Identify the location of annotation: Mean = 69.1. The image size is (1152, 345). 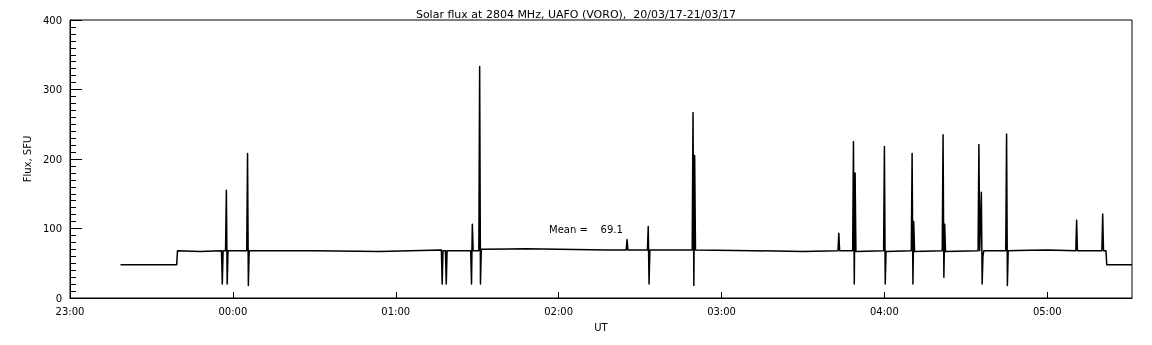
(586, 229).